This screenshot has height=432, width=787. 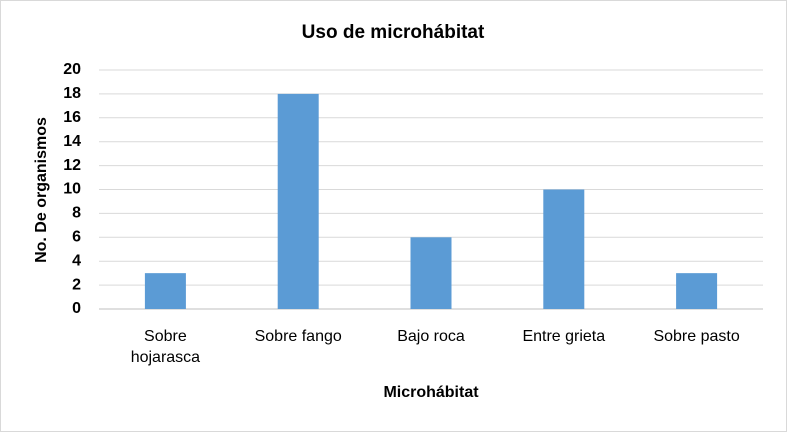 What do you see at coordinates (72, 93) in the screenshot?
I see `y-tick-label: 18` at bounding box center [72, 93].